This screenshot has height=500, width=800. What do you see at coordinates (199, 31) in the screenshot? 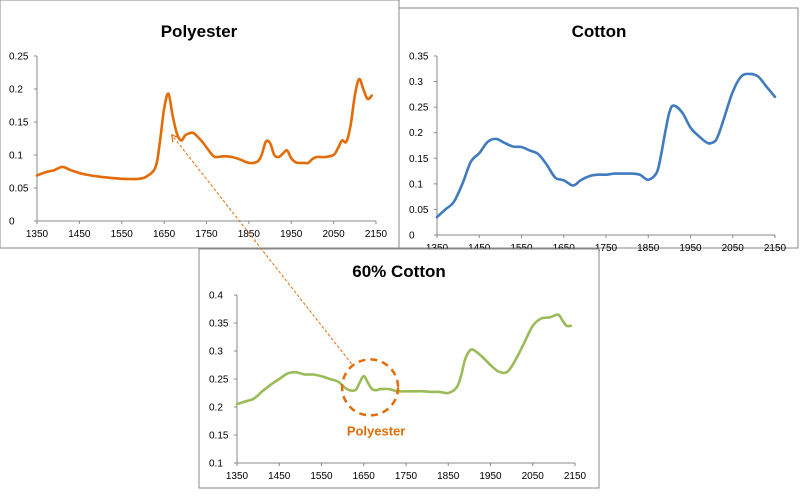
I see `chart-title: Polyester` at bounding box center [199, 31].